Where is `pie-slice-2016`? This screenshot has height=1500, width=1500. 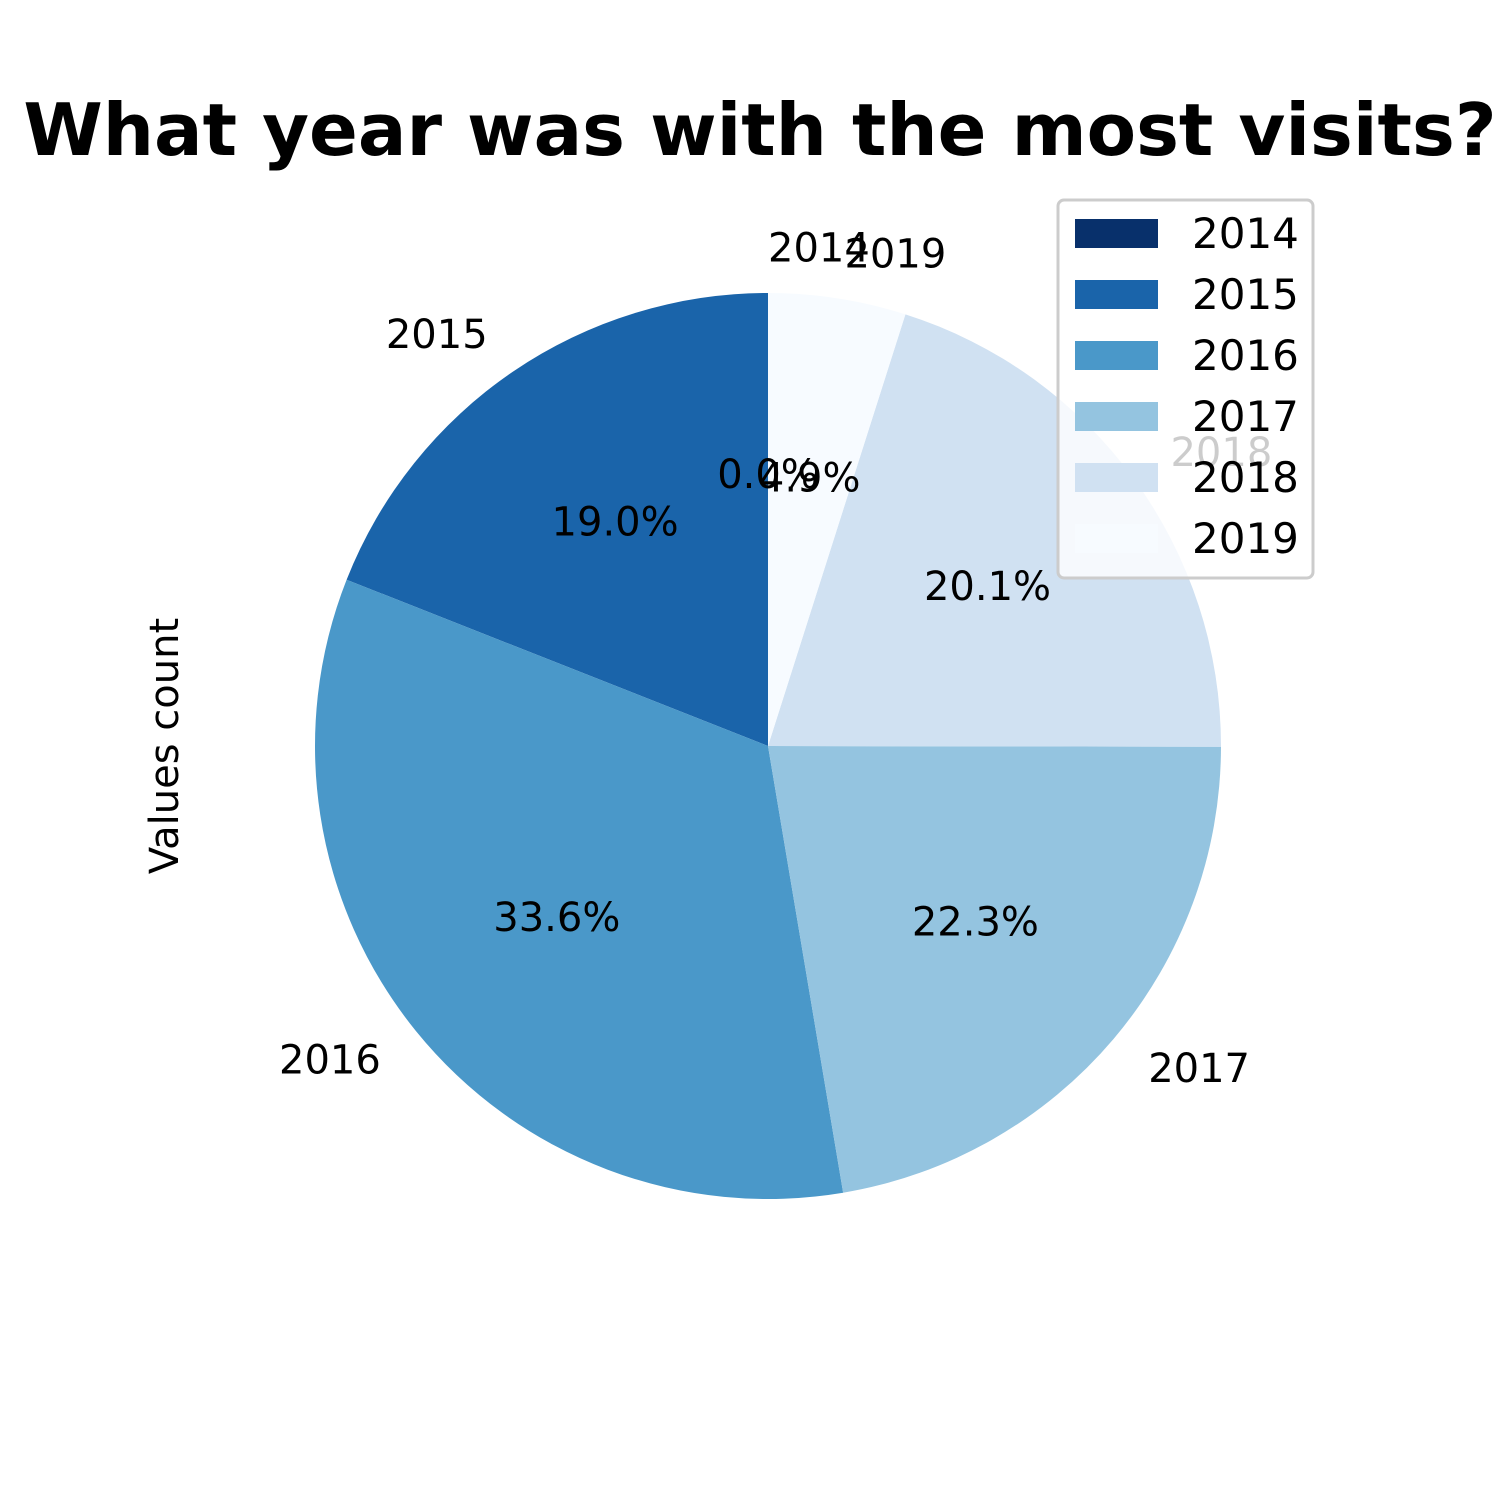
pie-slice-2016 is located at coordinates (579, 889).